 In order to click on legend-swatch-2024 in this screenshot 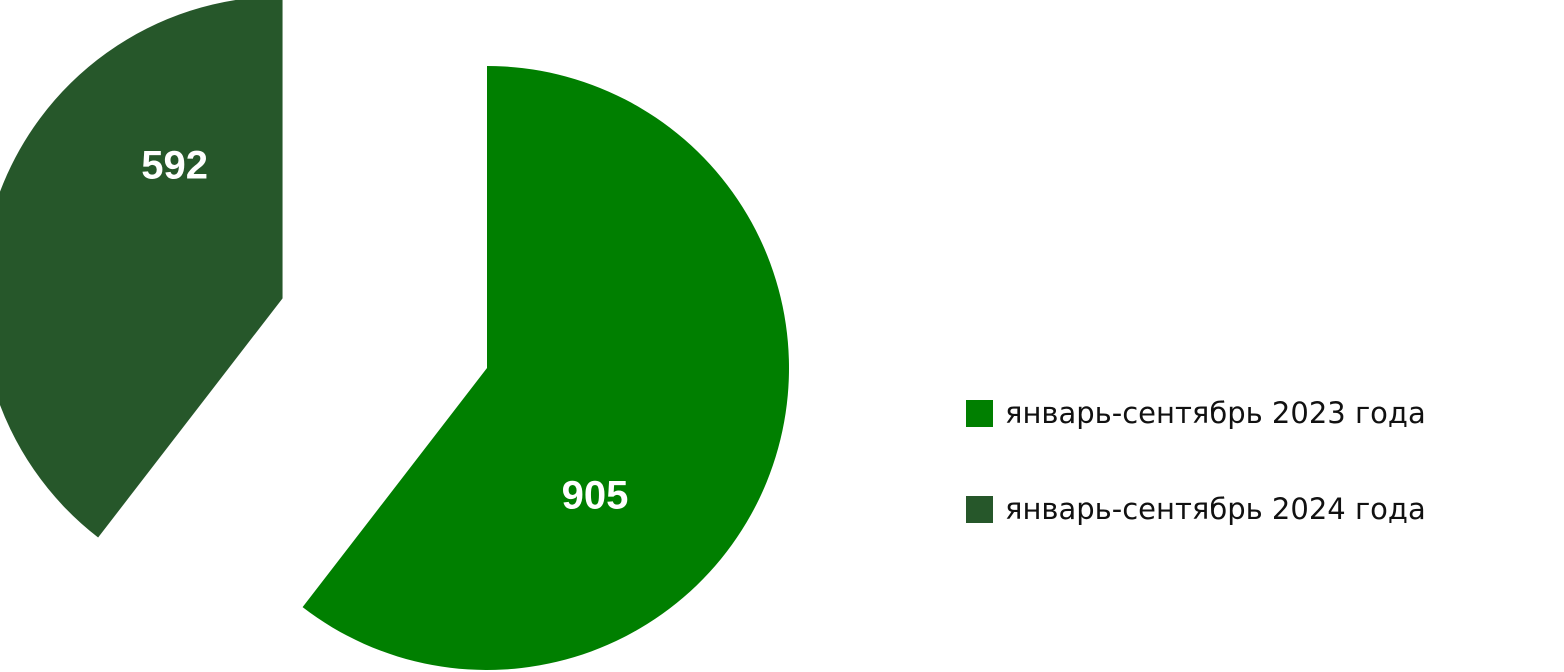, I will do `click(979, 509)`.